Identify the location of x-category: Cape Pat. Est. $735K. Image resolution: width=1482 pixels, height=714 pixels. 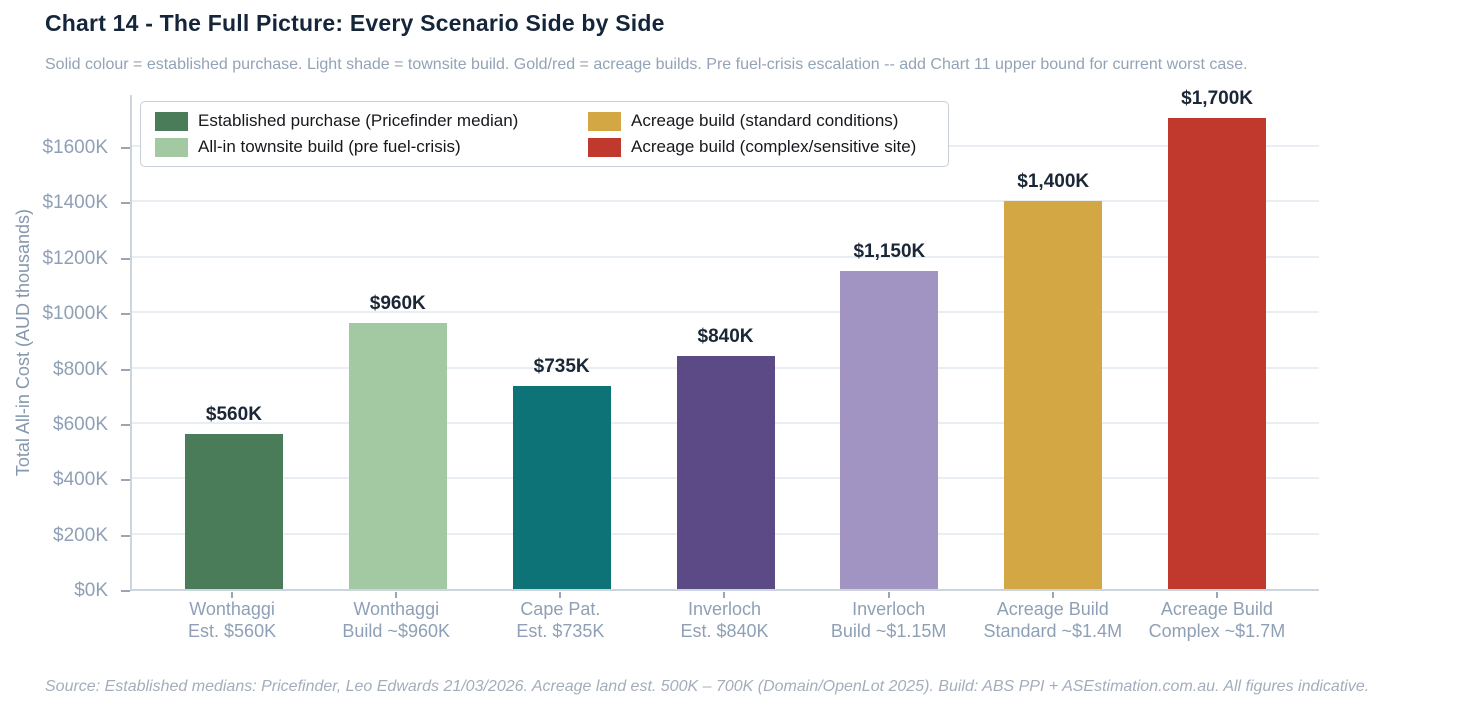
(560, 617).